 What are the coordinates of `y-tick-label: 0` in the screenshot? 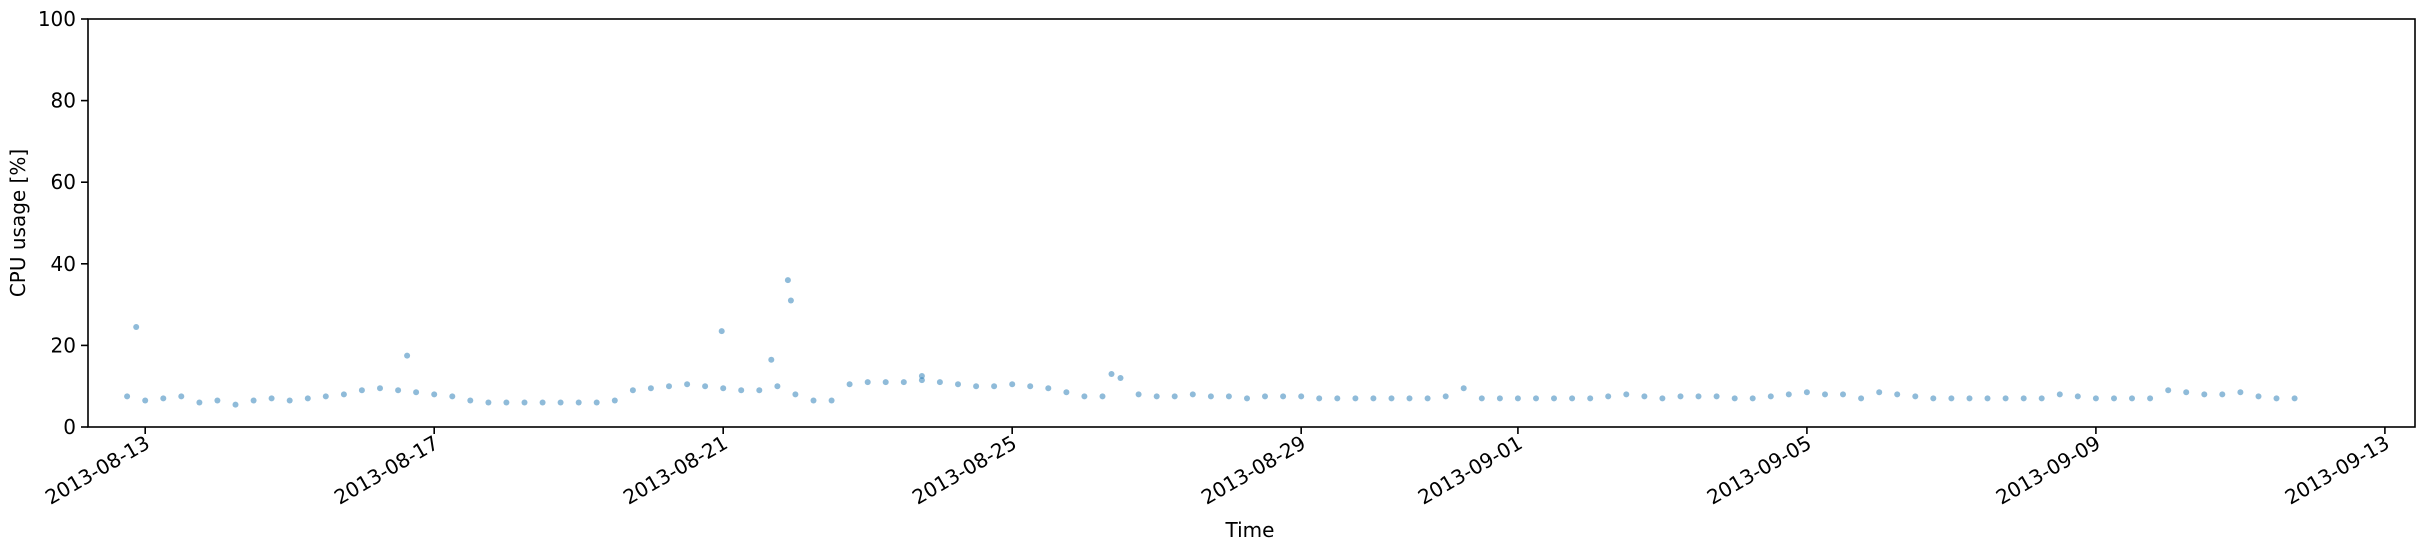 It's located at (69, 427).